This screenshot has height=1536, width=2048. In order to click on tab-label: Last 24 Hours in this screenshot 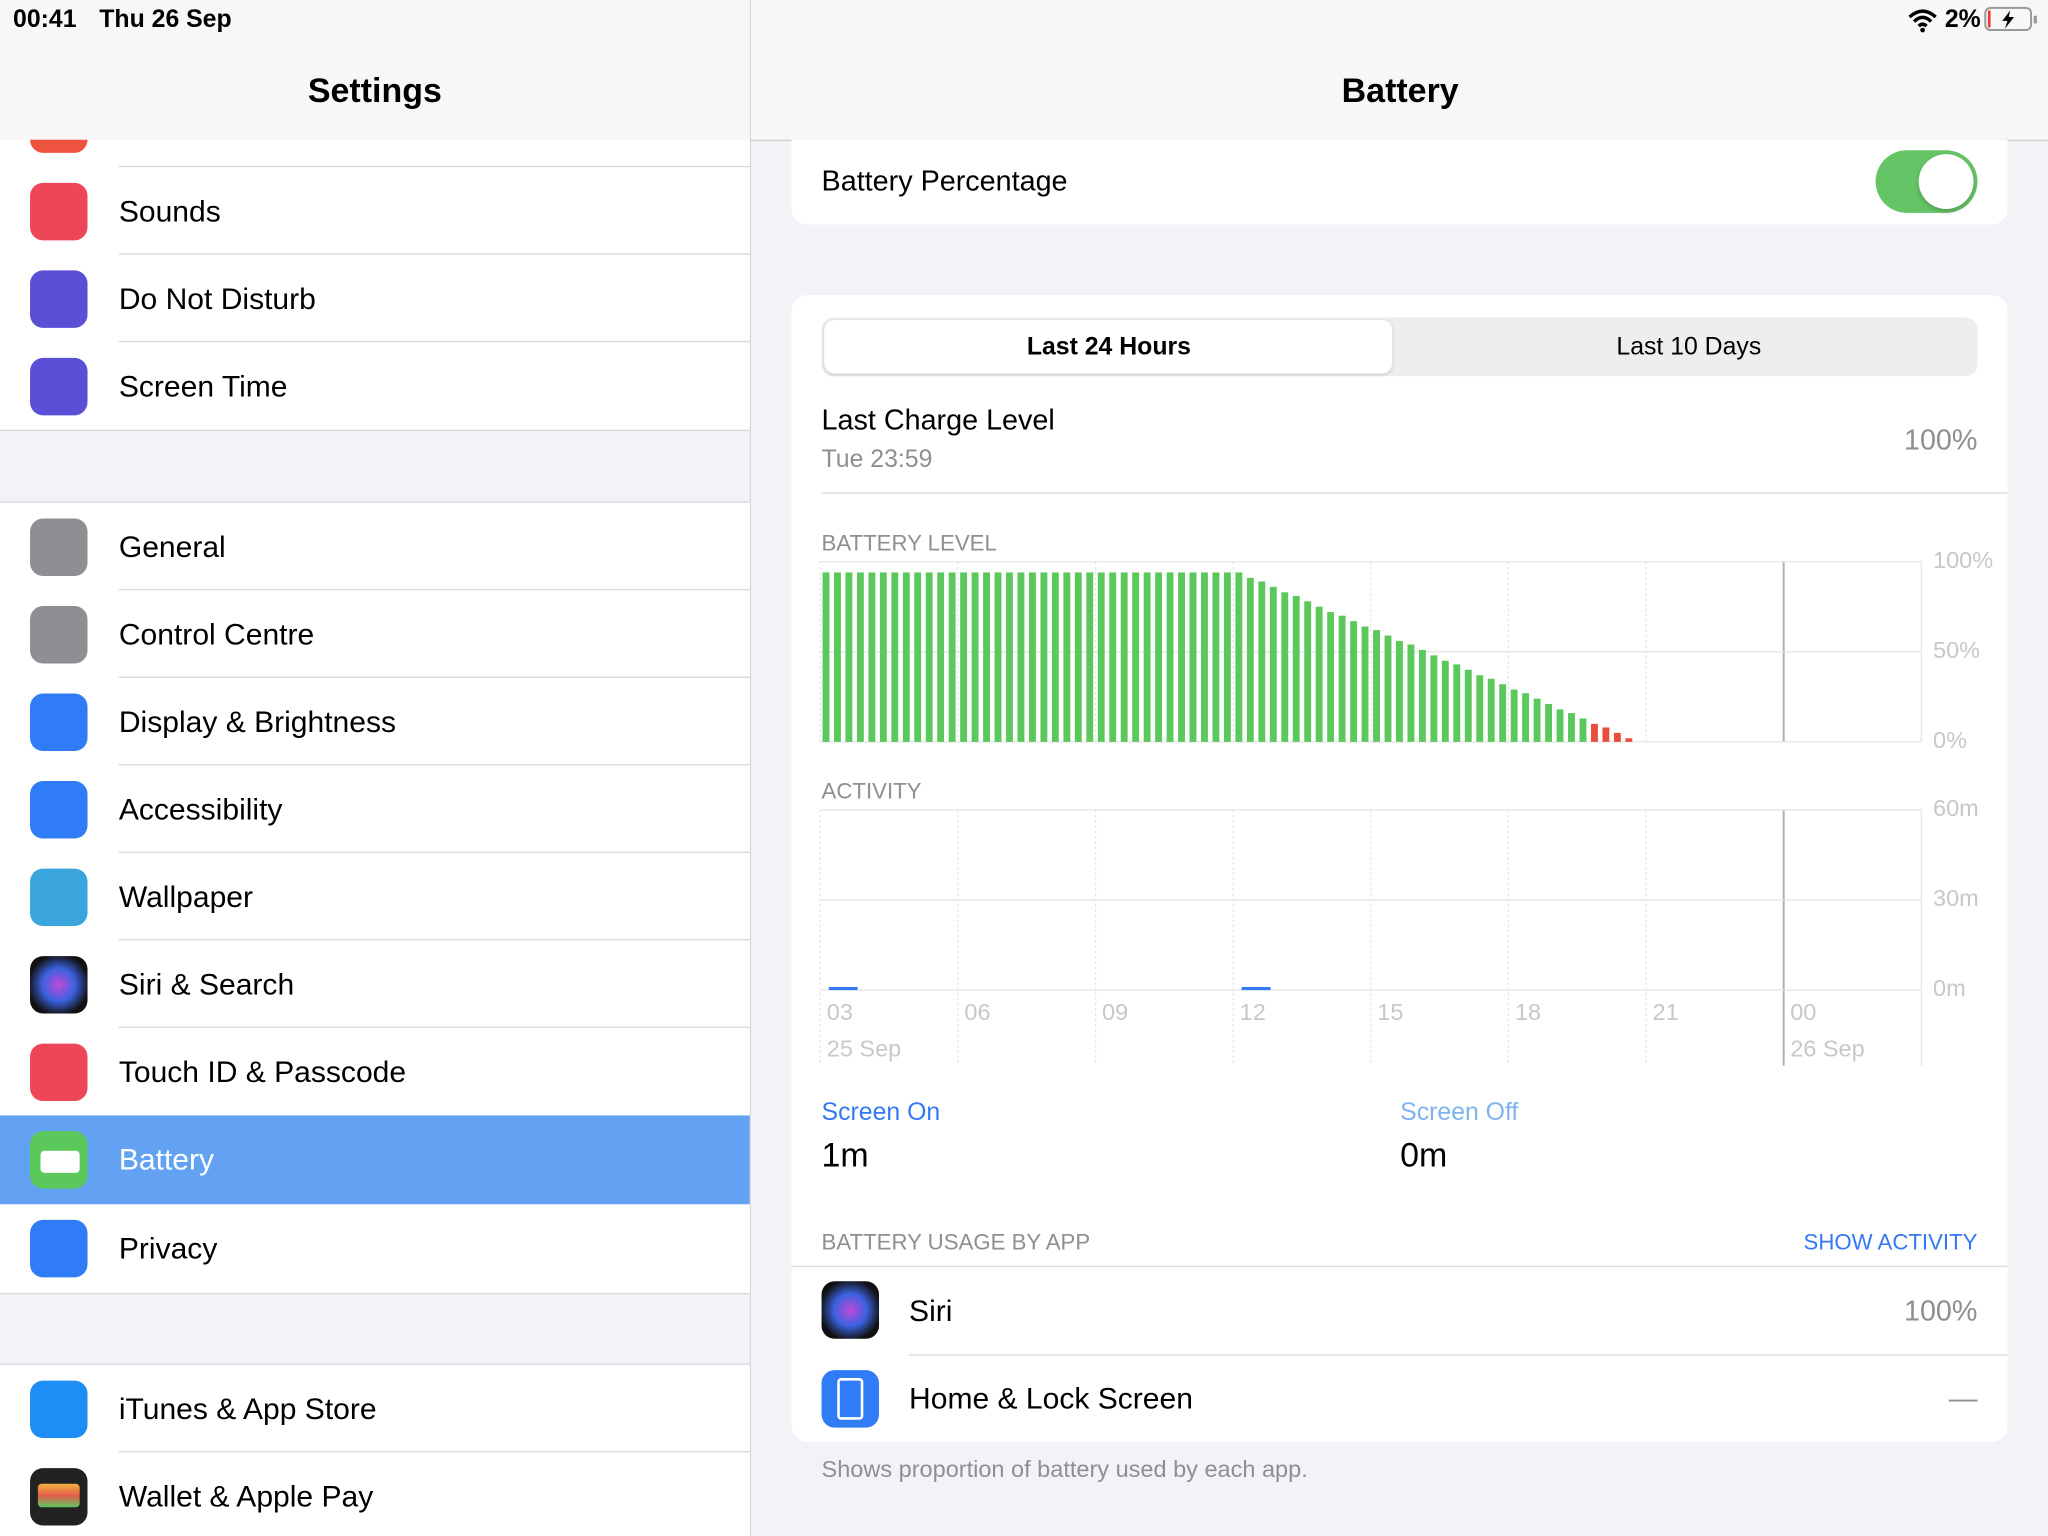, I will do `click(1108, 347)`.